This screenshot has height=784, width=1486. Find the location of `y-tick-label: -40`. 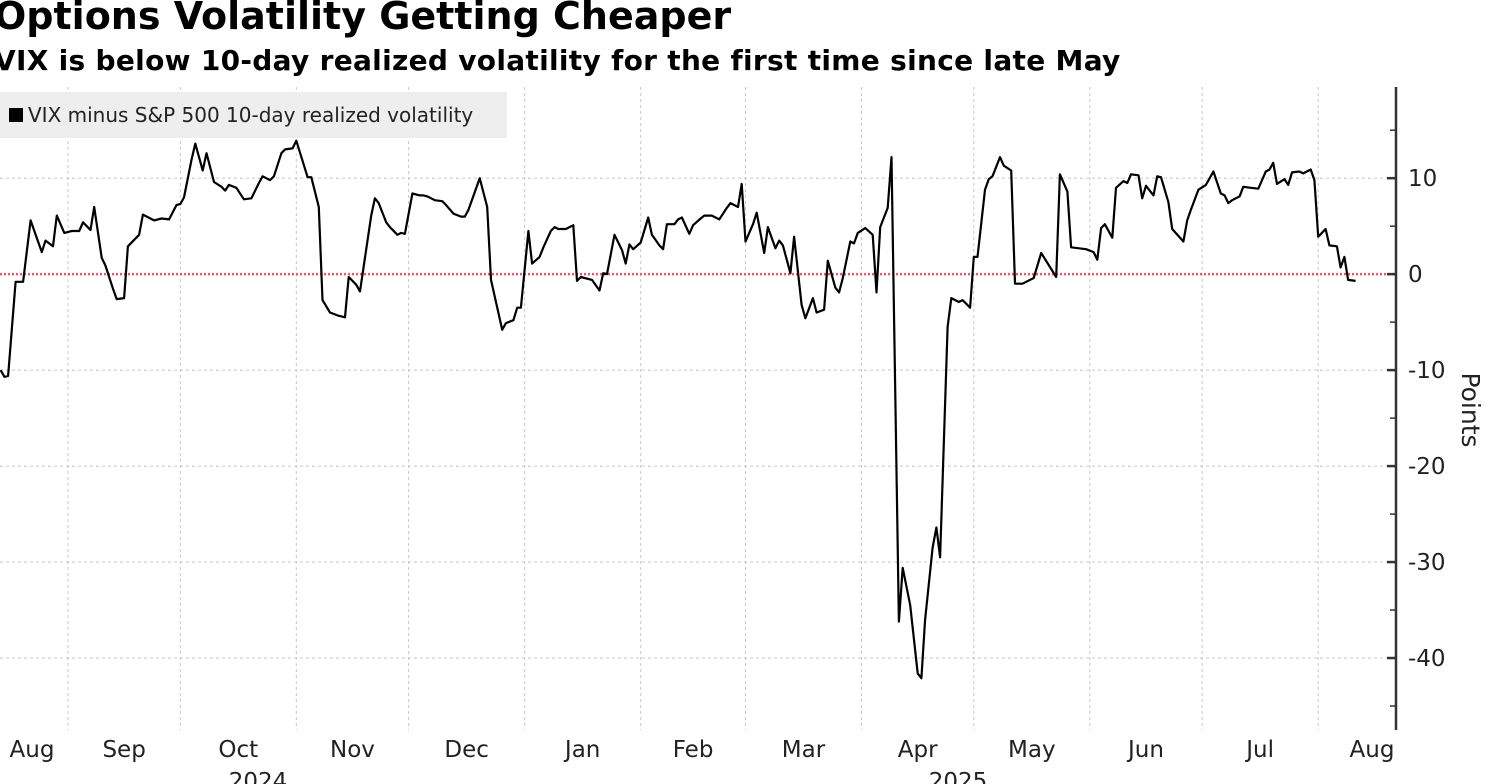

y-tick-label: -40 is located at coordinates (1427, 659).